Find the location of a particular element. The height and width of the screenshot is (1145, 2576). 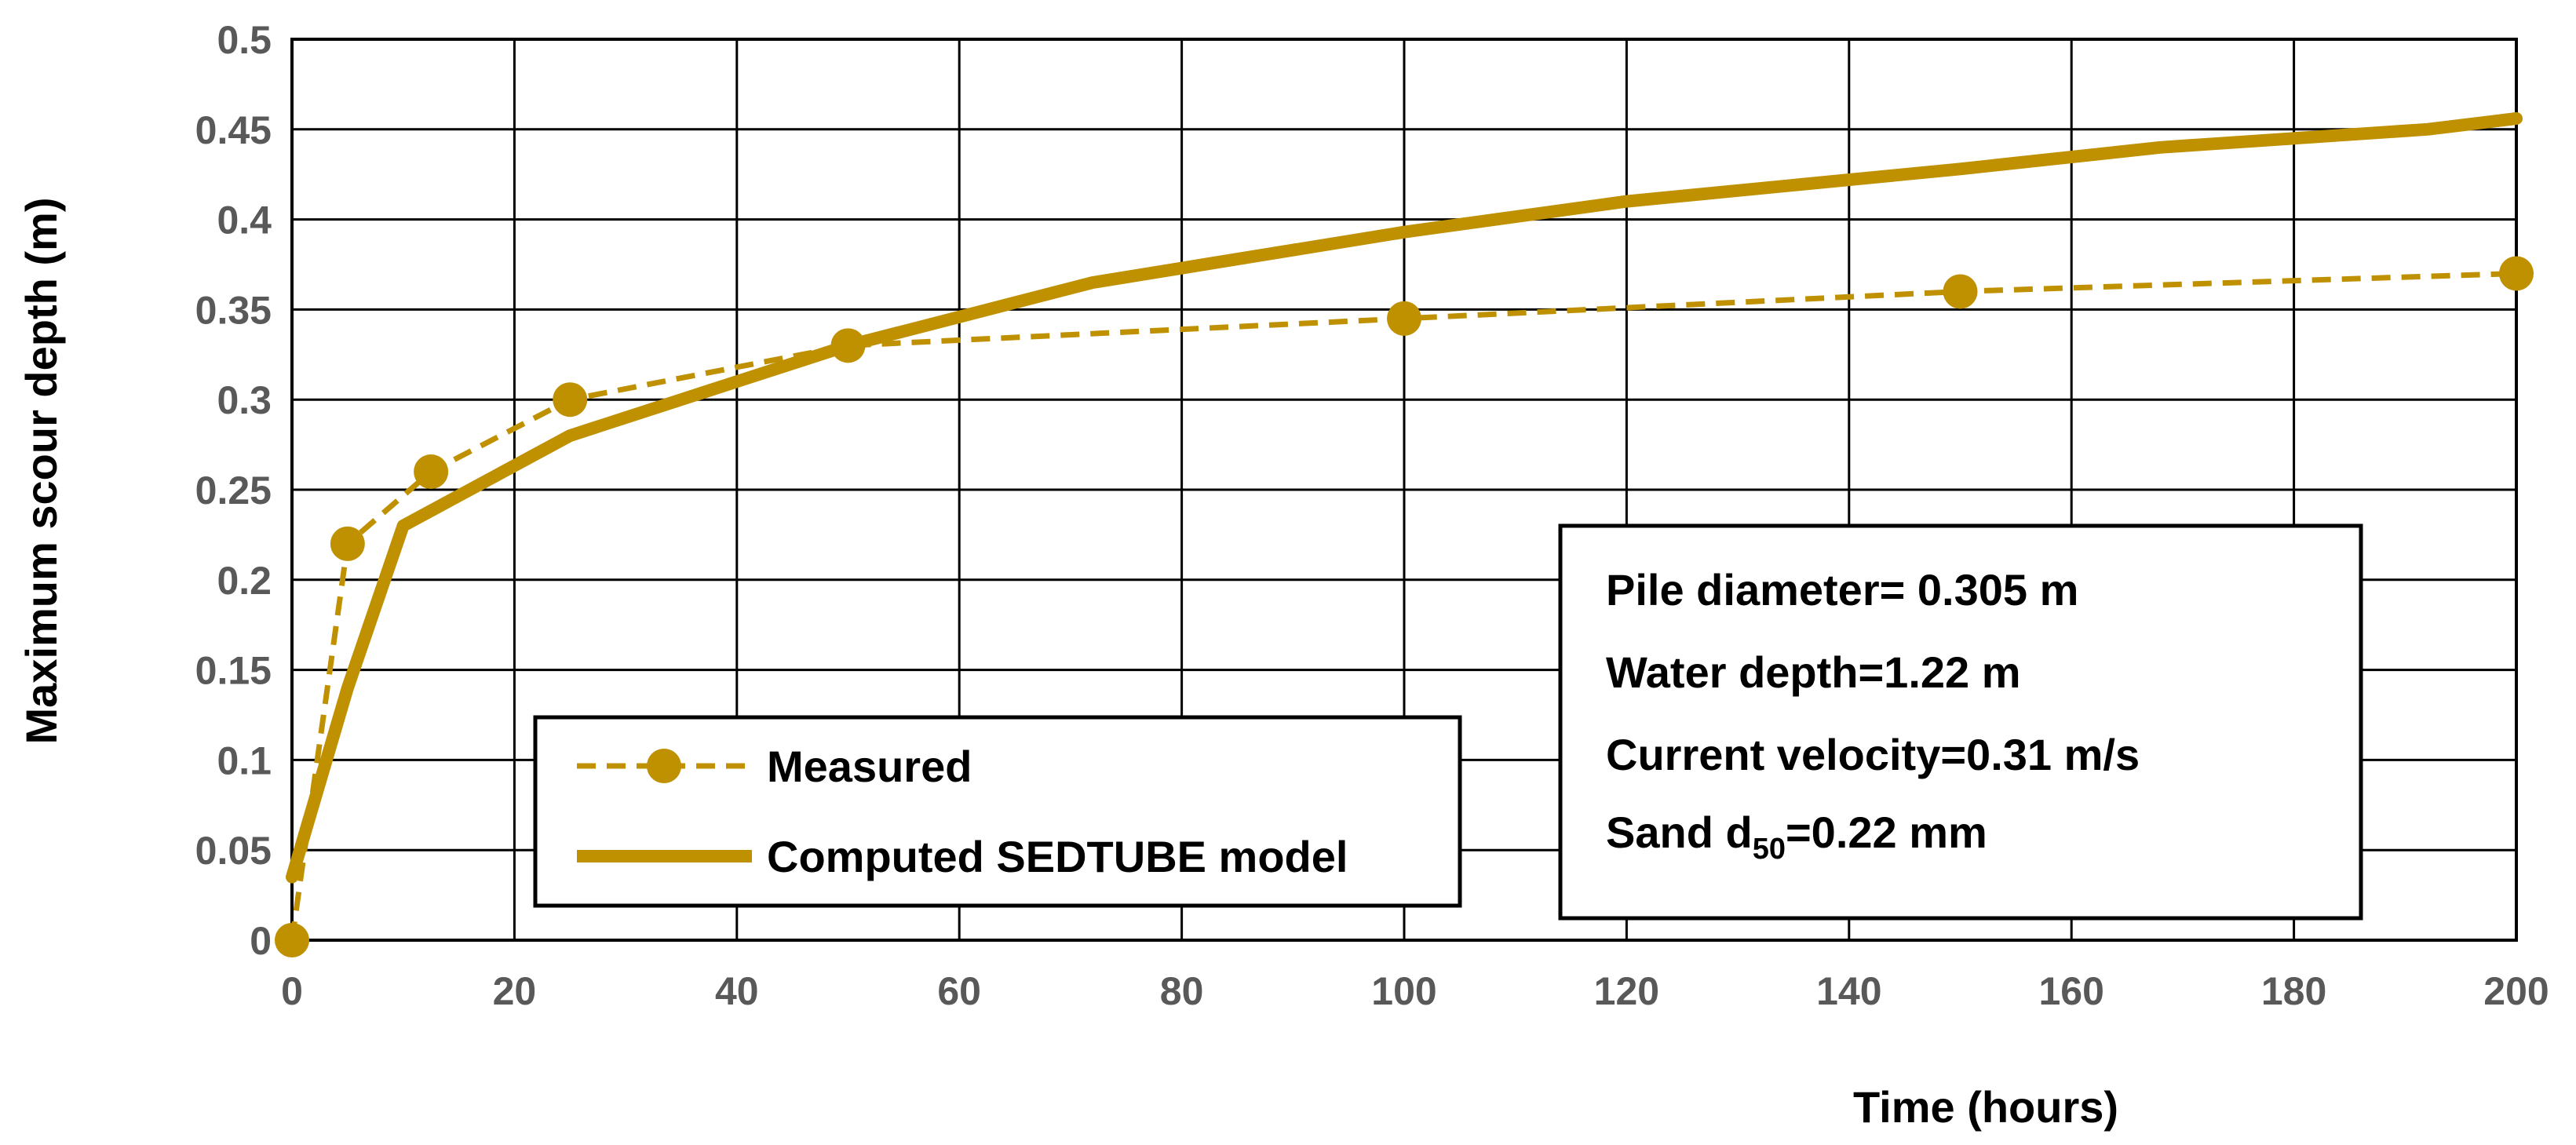

legend-label-computed: Computed SEDTUBE model is located at coordinates (1057, 856).